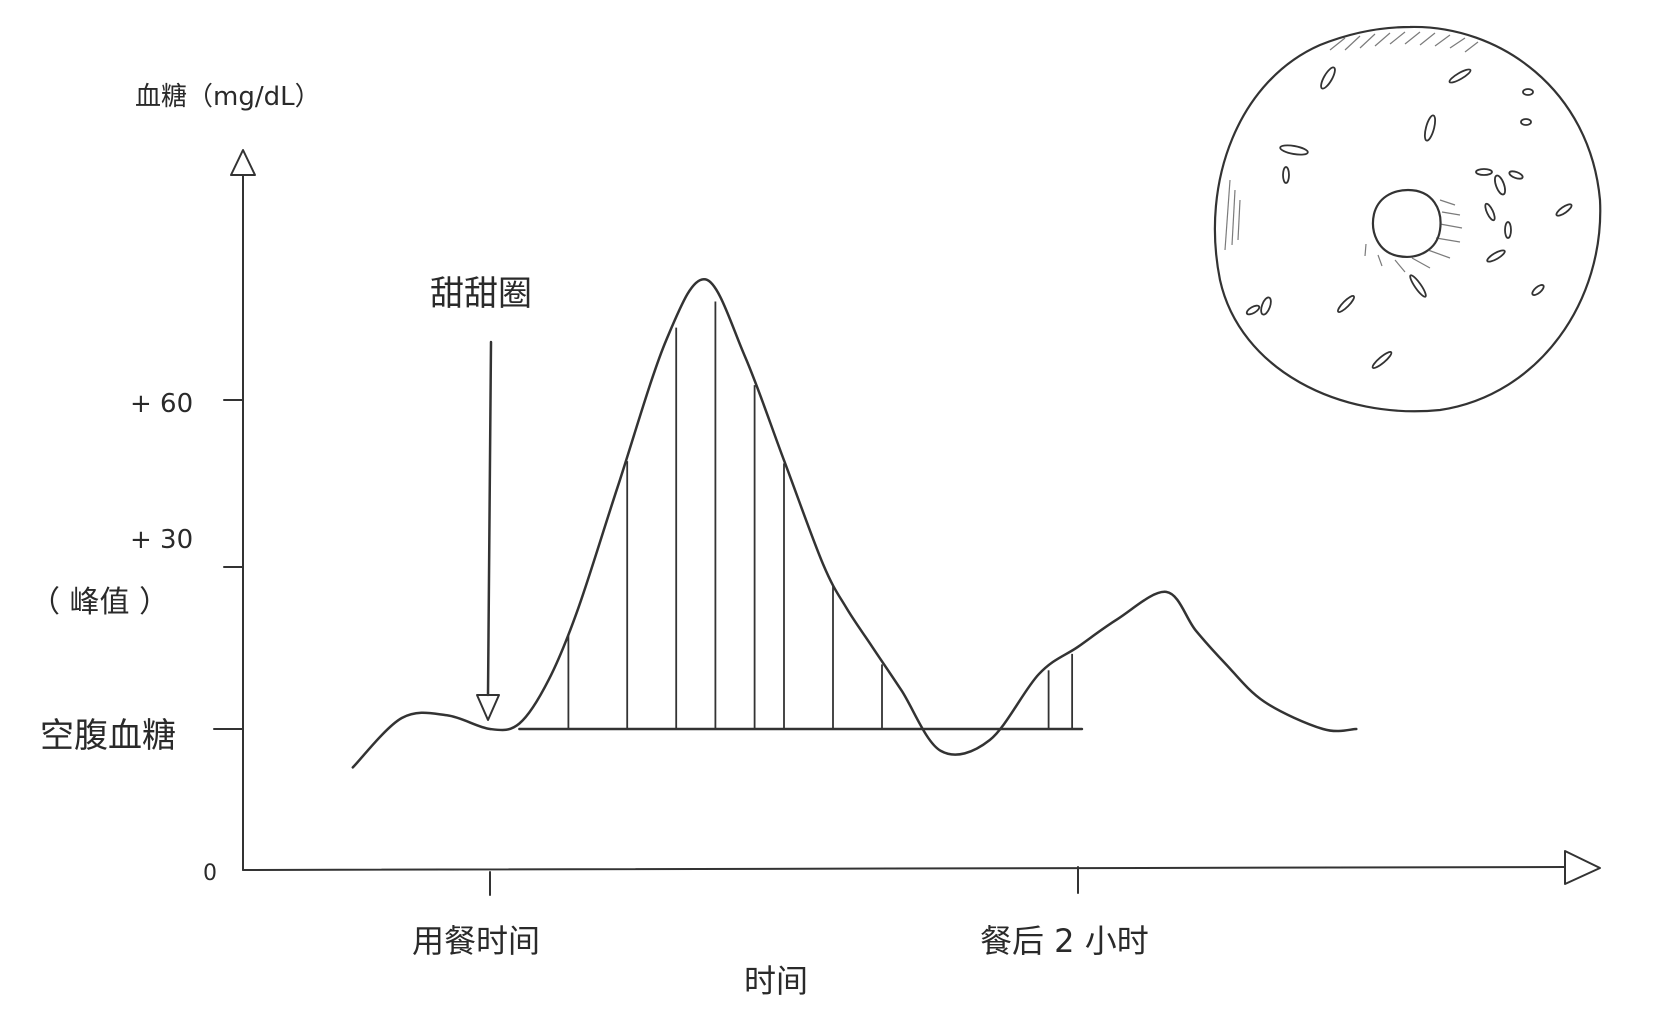 This screenshot has height=1017, width=1662. Describe the element at coordinates (99, 602) in the screenshot. I see `peak-note: （ 峰值 ）` at that location.